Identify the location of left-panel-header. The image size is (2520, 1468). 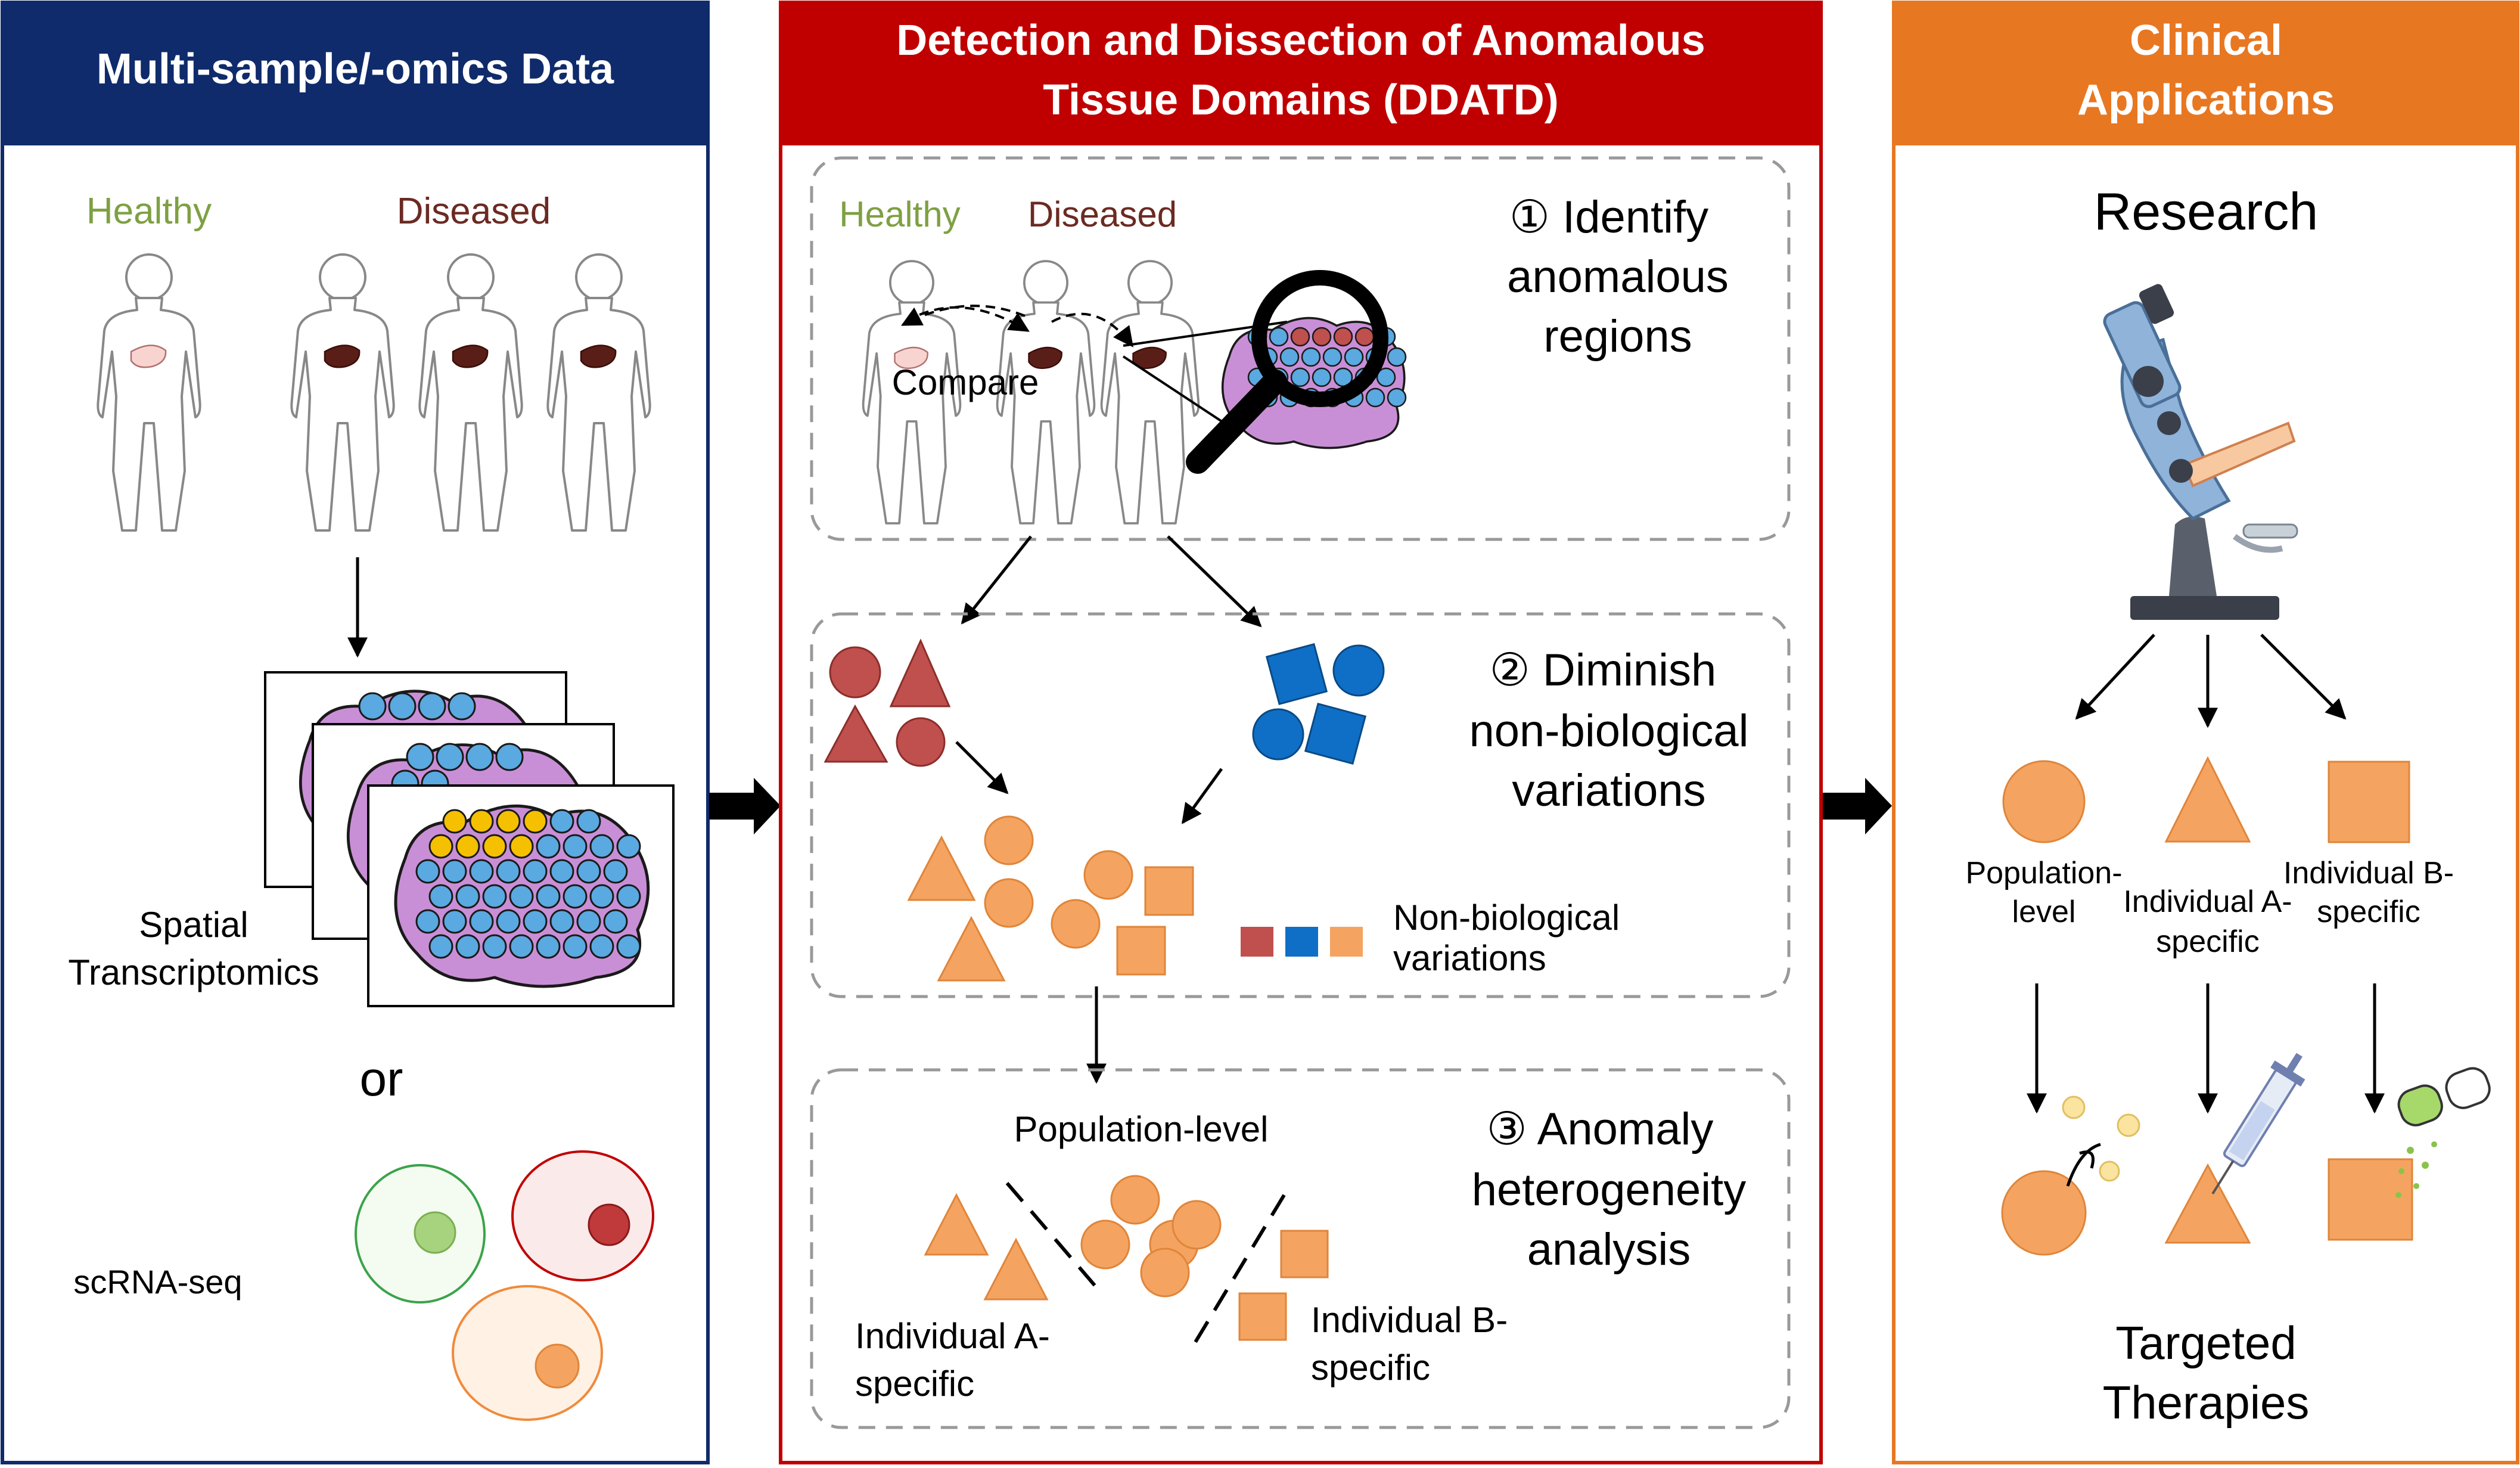
(355, 73).